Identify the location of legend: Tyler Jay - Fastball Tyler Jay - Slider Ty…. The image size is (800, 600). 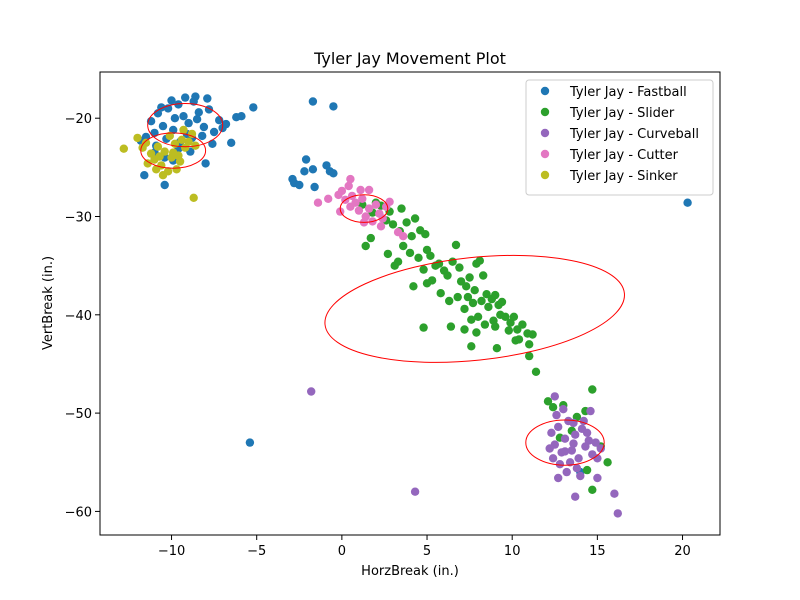
(619, 137).